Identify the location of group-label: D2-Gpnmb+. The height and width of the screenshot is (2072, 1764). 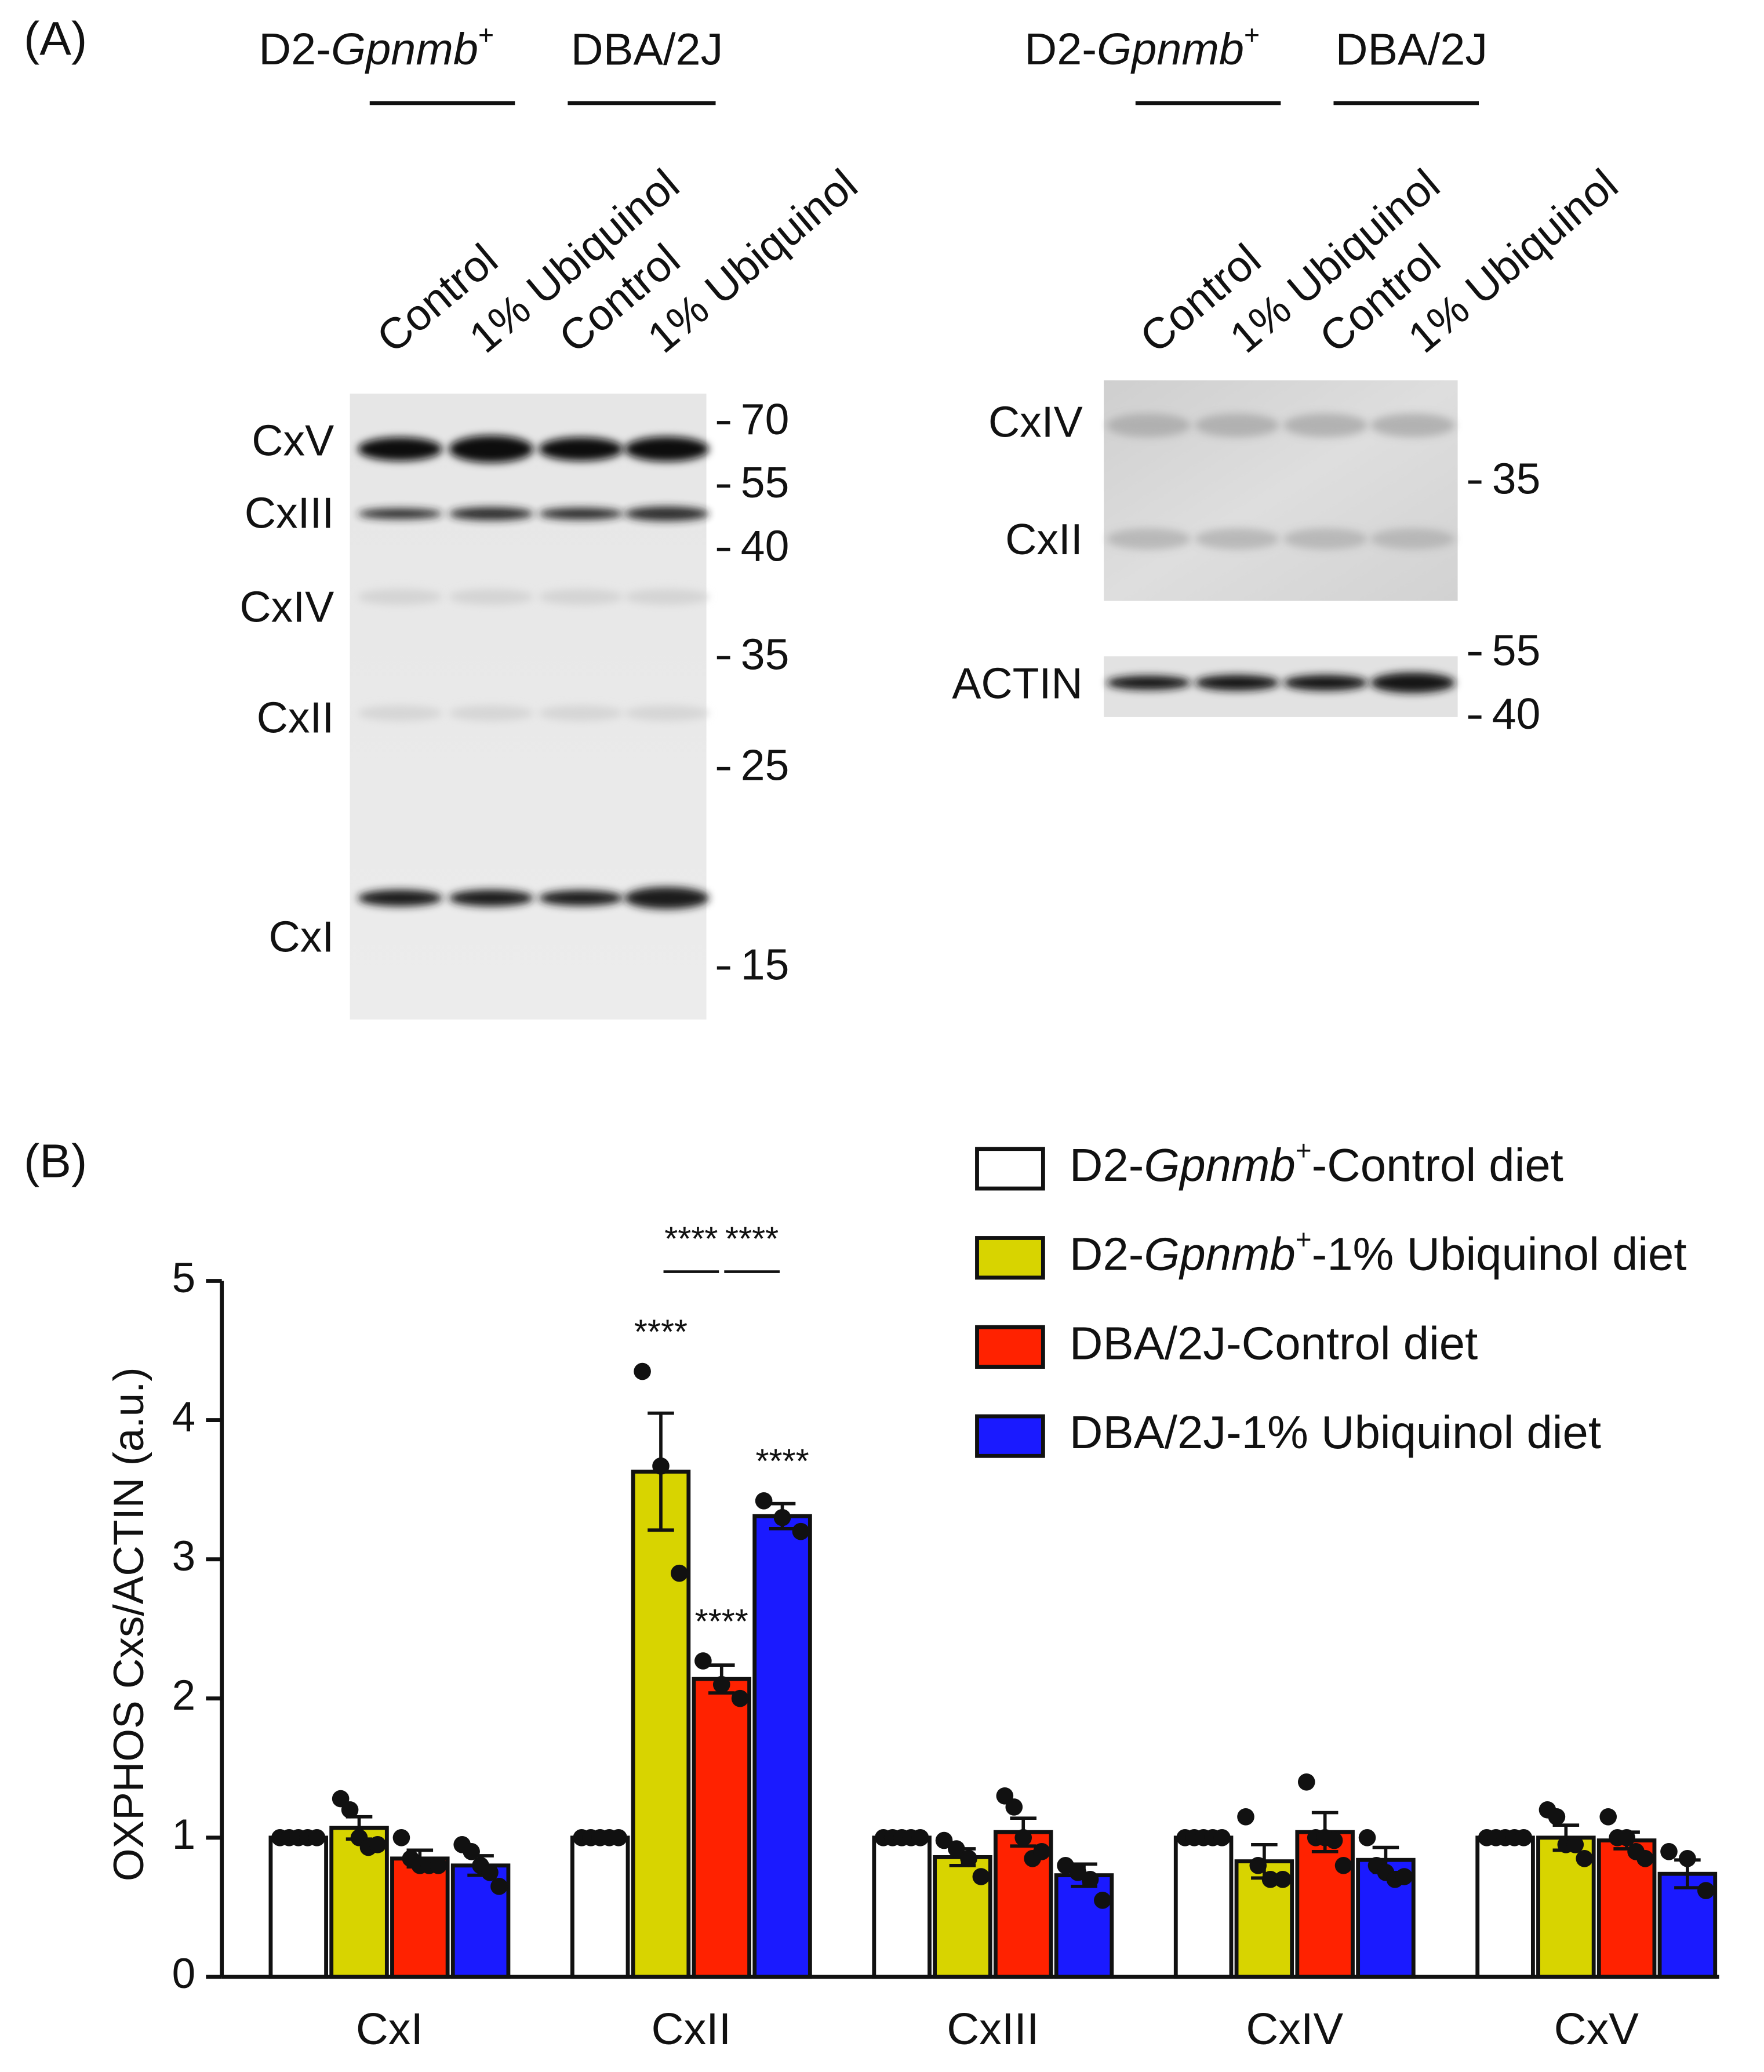
(1142, 47).